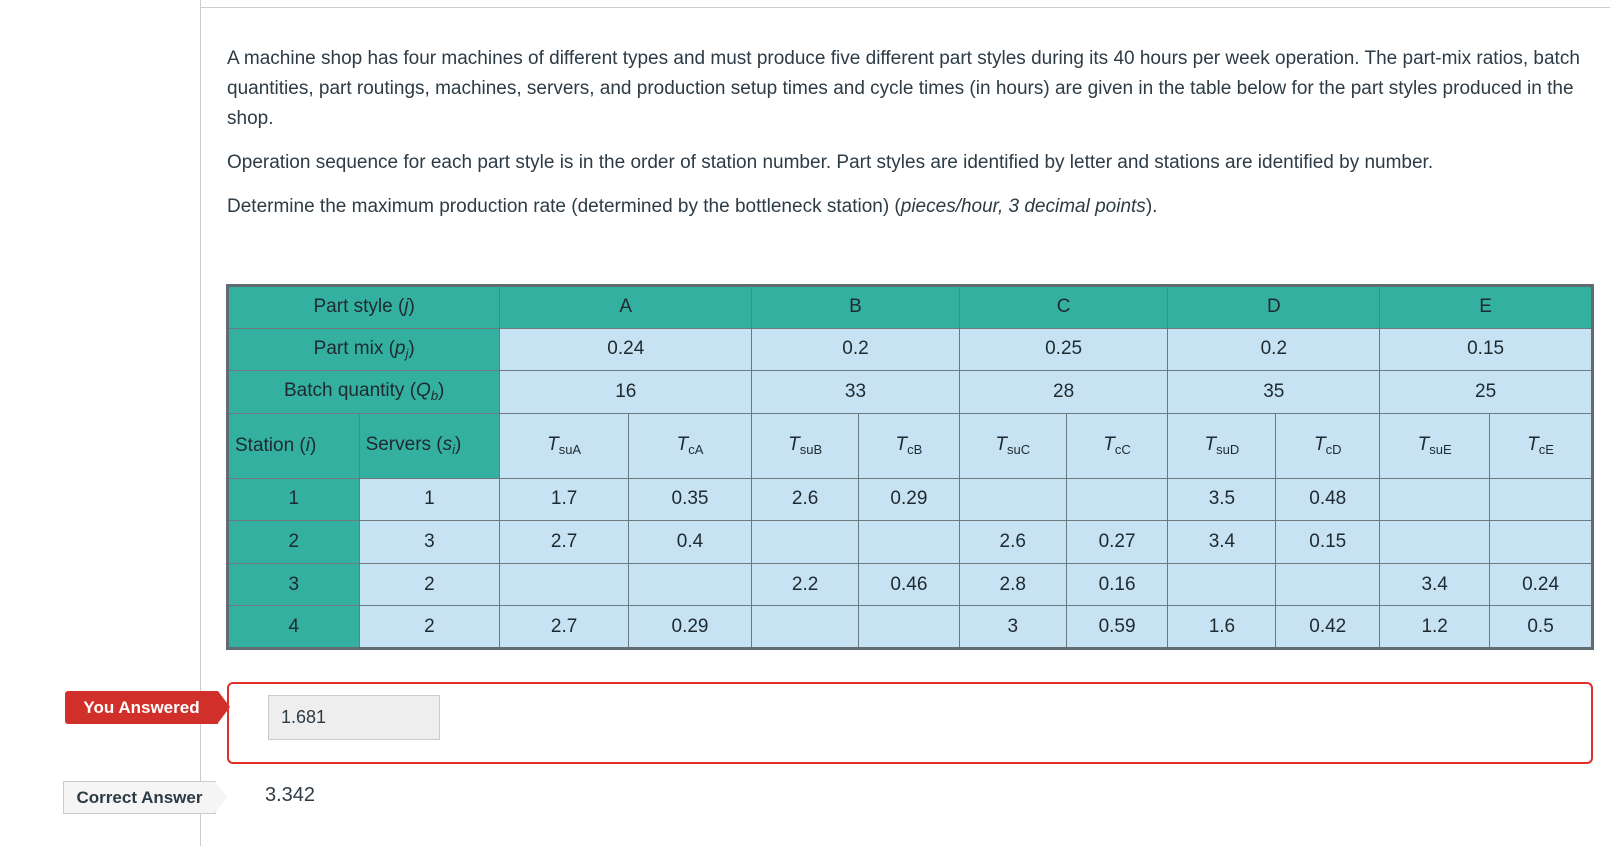  Describe the element at coordinates (1012, 445) in the screenshot. I see `col-head-tsuc: TsuC` at that location.